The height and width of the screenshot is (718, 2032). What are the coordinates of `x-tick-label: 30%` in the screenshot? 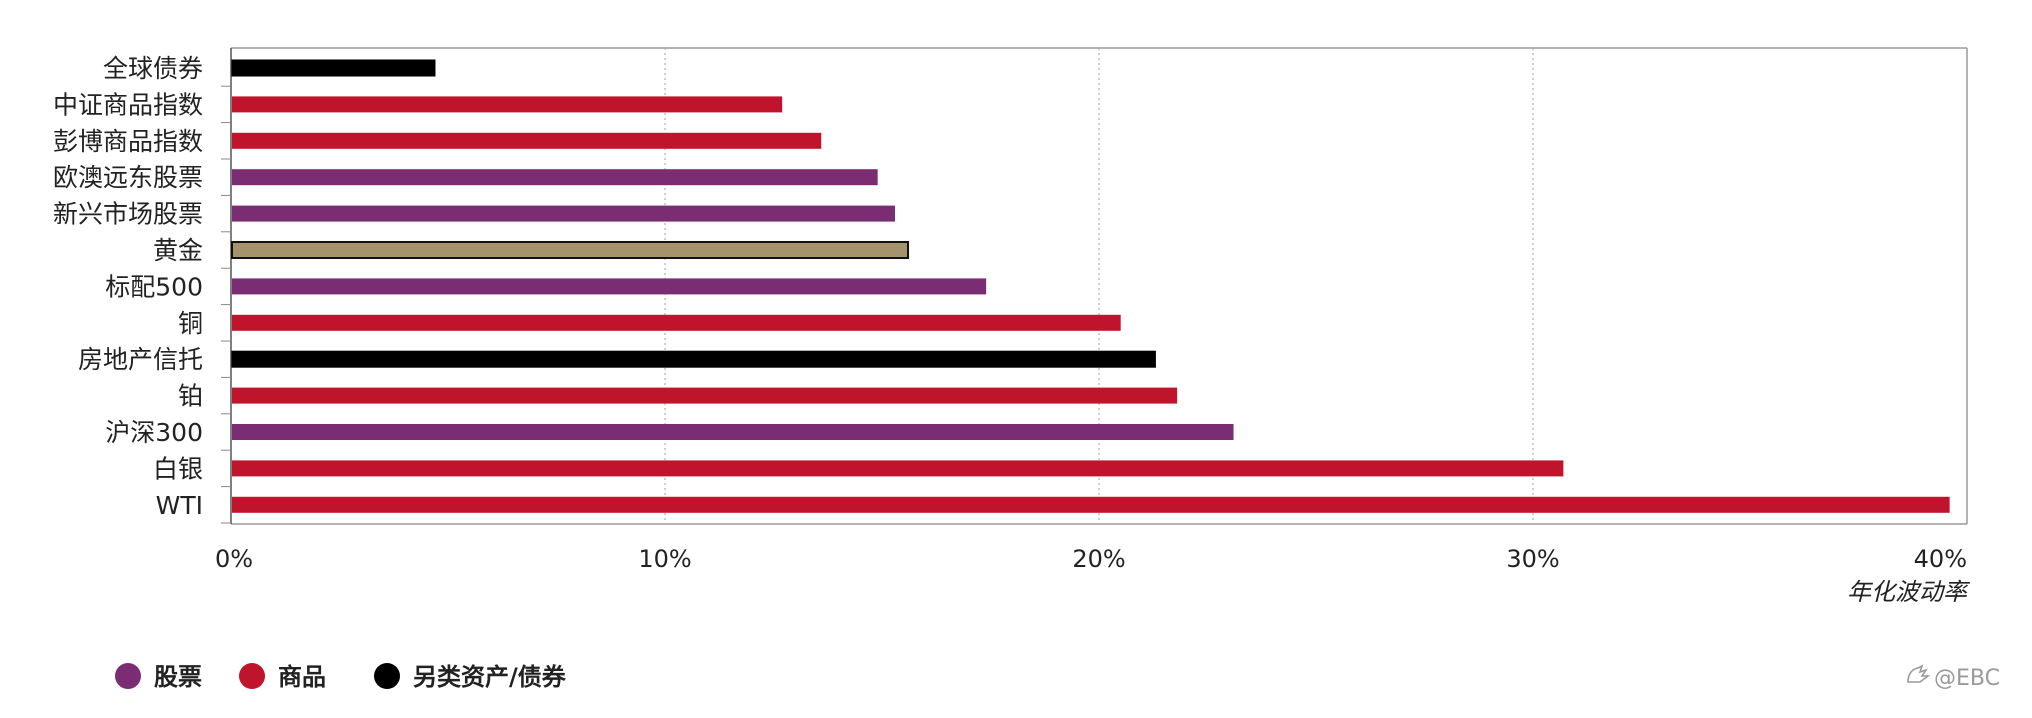 It's located at (1532, 559).